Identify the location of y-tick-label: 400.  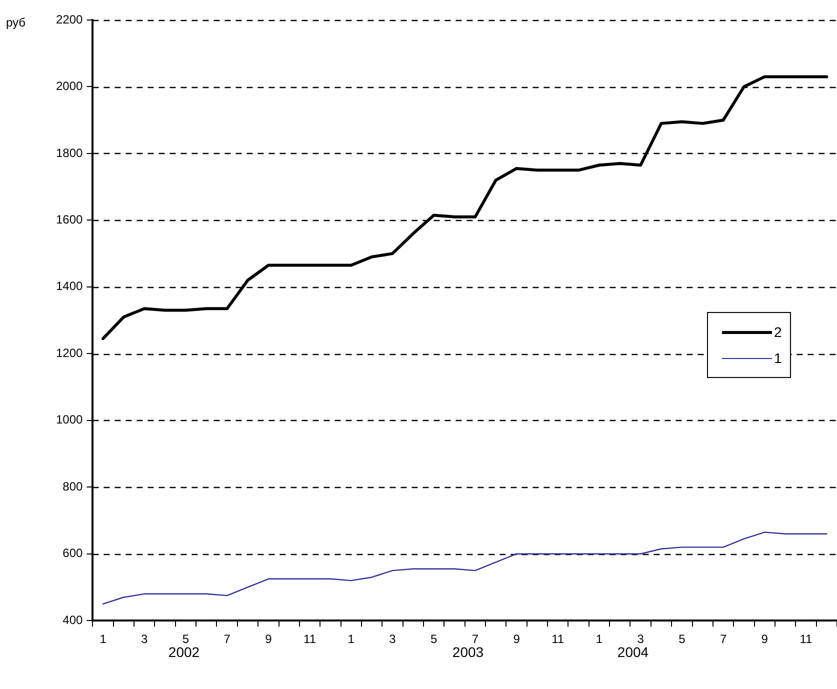
(73, 619).